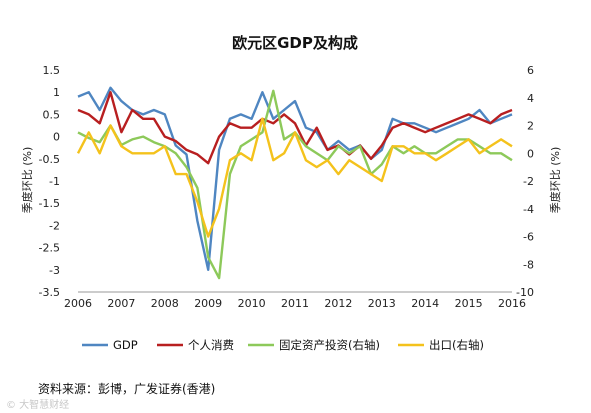 Image resolution: width=591 pixels, height=413 pixels. Describe the element at coordinates (125, 345) in the screenshot. I see `legend-label-1: GDP` at that location.